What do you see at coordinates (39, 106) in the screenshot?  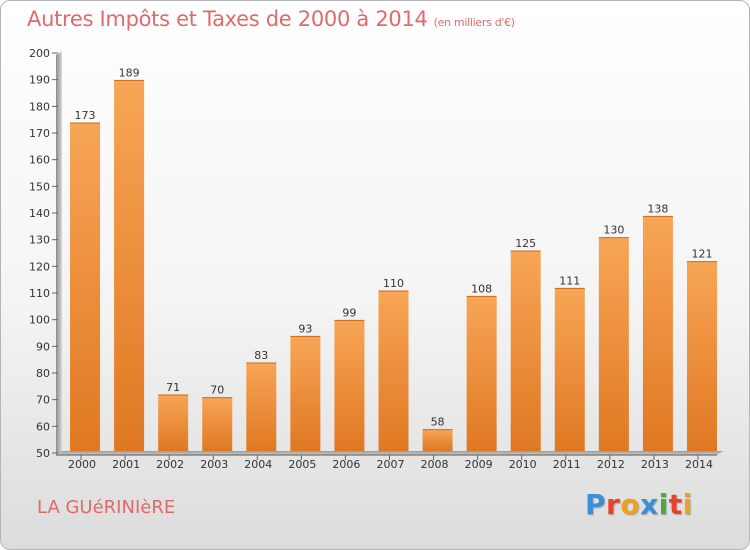 I see `y-tick-label: 180` at bounding box center [39, 106].